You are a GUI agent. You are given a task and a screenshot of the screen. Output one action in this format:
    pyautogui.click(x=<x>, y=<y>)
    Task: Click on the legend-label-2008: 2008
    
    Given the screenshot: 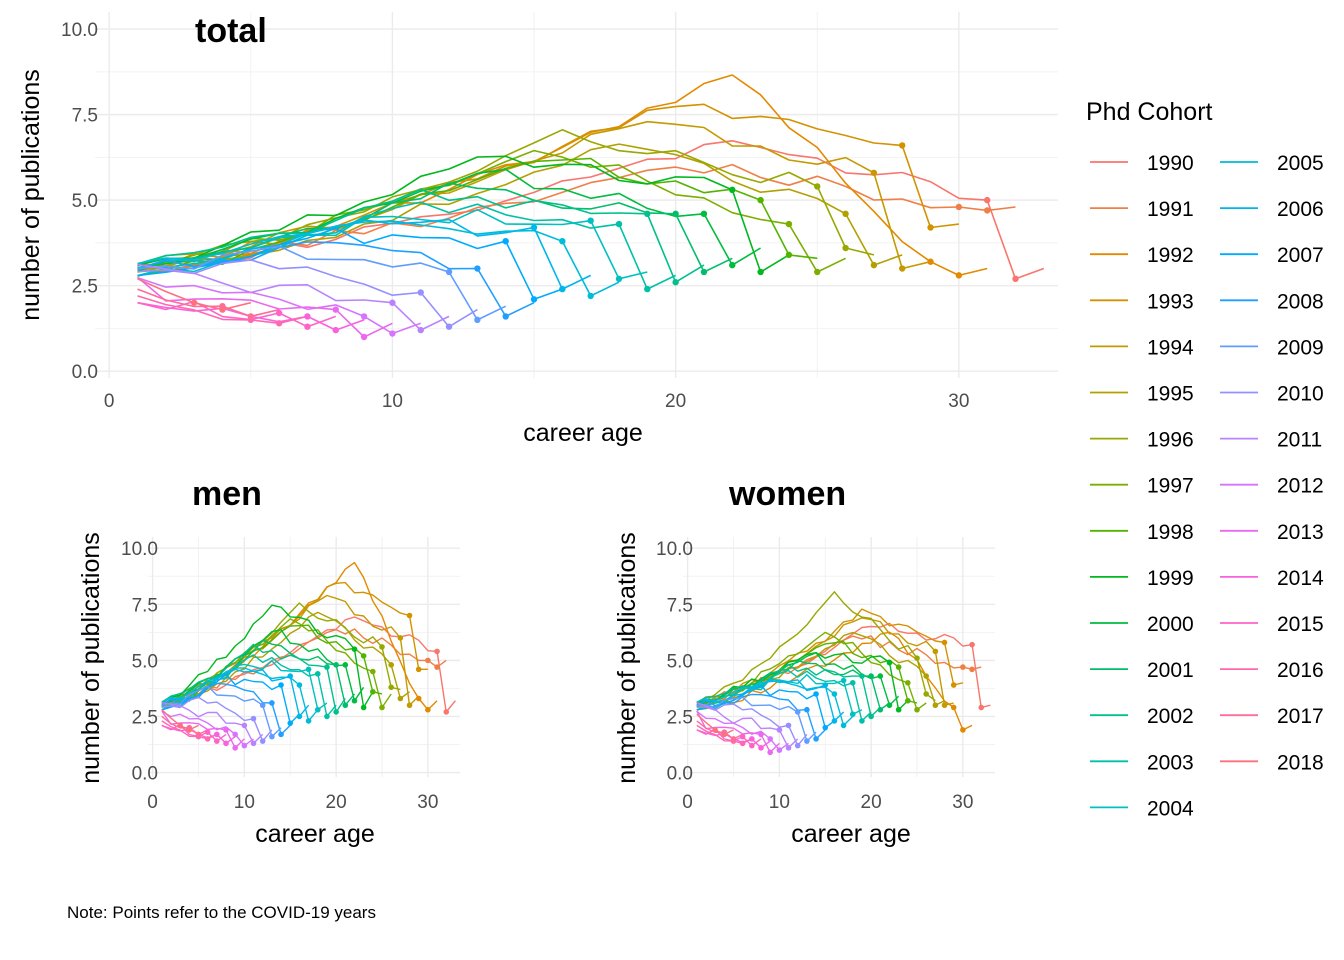 What is the action you would take?
    pyautogui.click(x=1300, y=301)
    